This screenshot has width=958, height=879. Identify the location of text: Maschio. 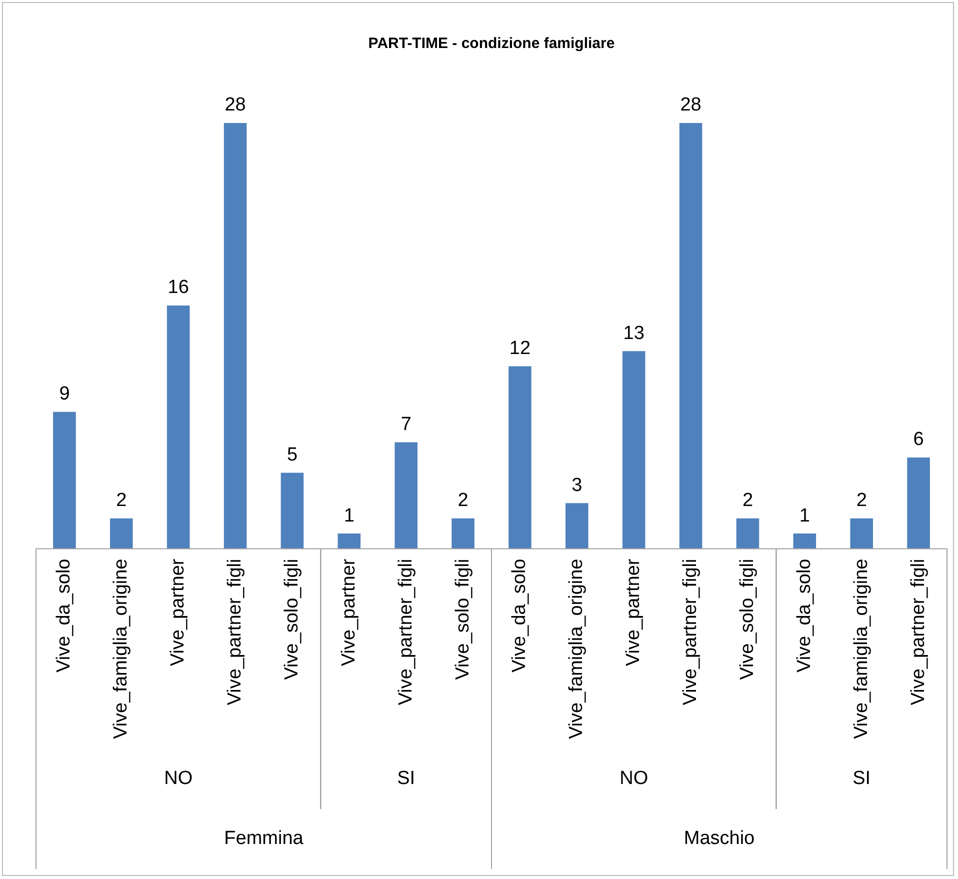
(719, 839).